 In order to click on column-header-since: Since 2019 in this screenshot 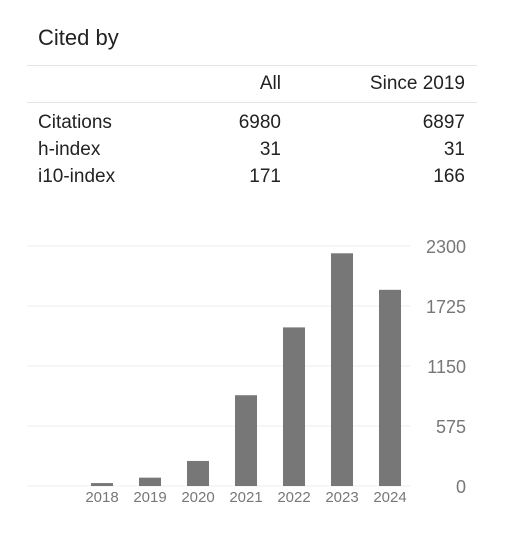, I will do `click(417, 83)`.